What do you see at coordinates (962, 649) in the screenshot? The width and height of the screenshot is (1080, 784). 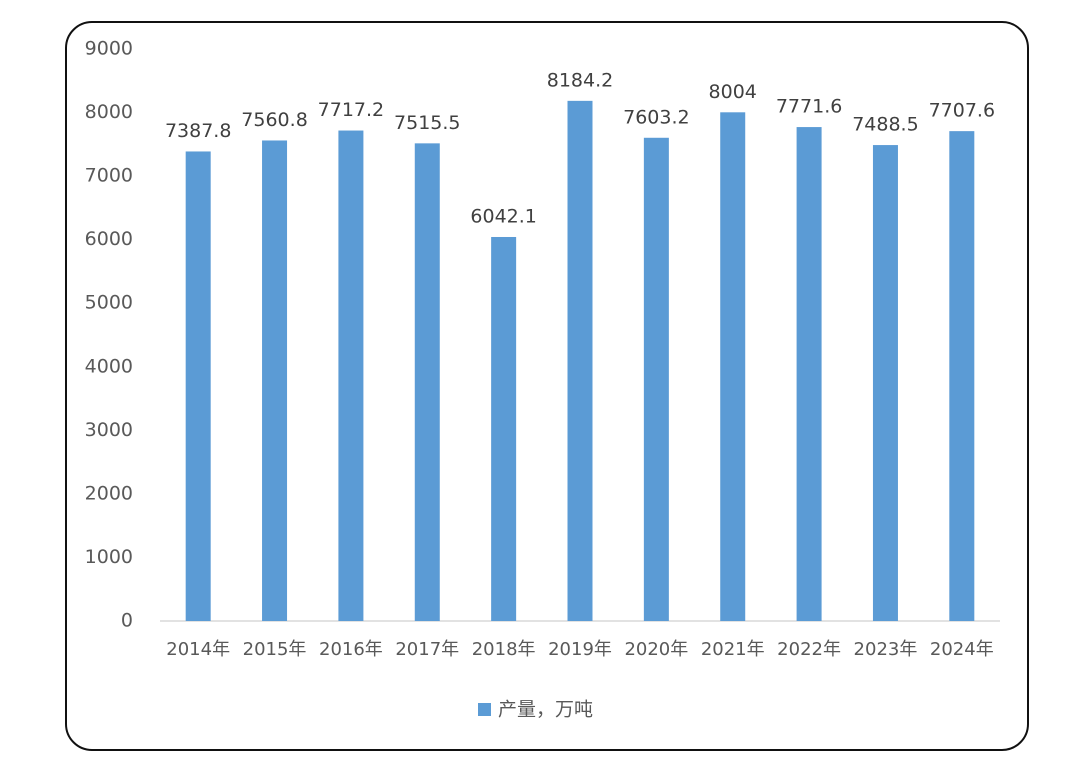 I see `x-tick-label: 2024年` at bounding box center [962, 649].